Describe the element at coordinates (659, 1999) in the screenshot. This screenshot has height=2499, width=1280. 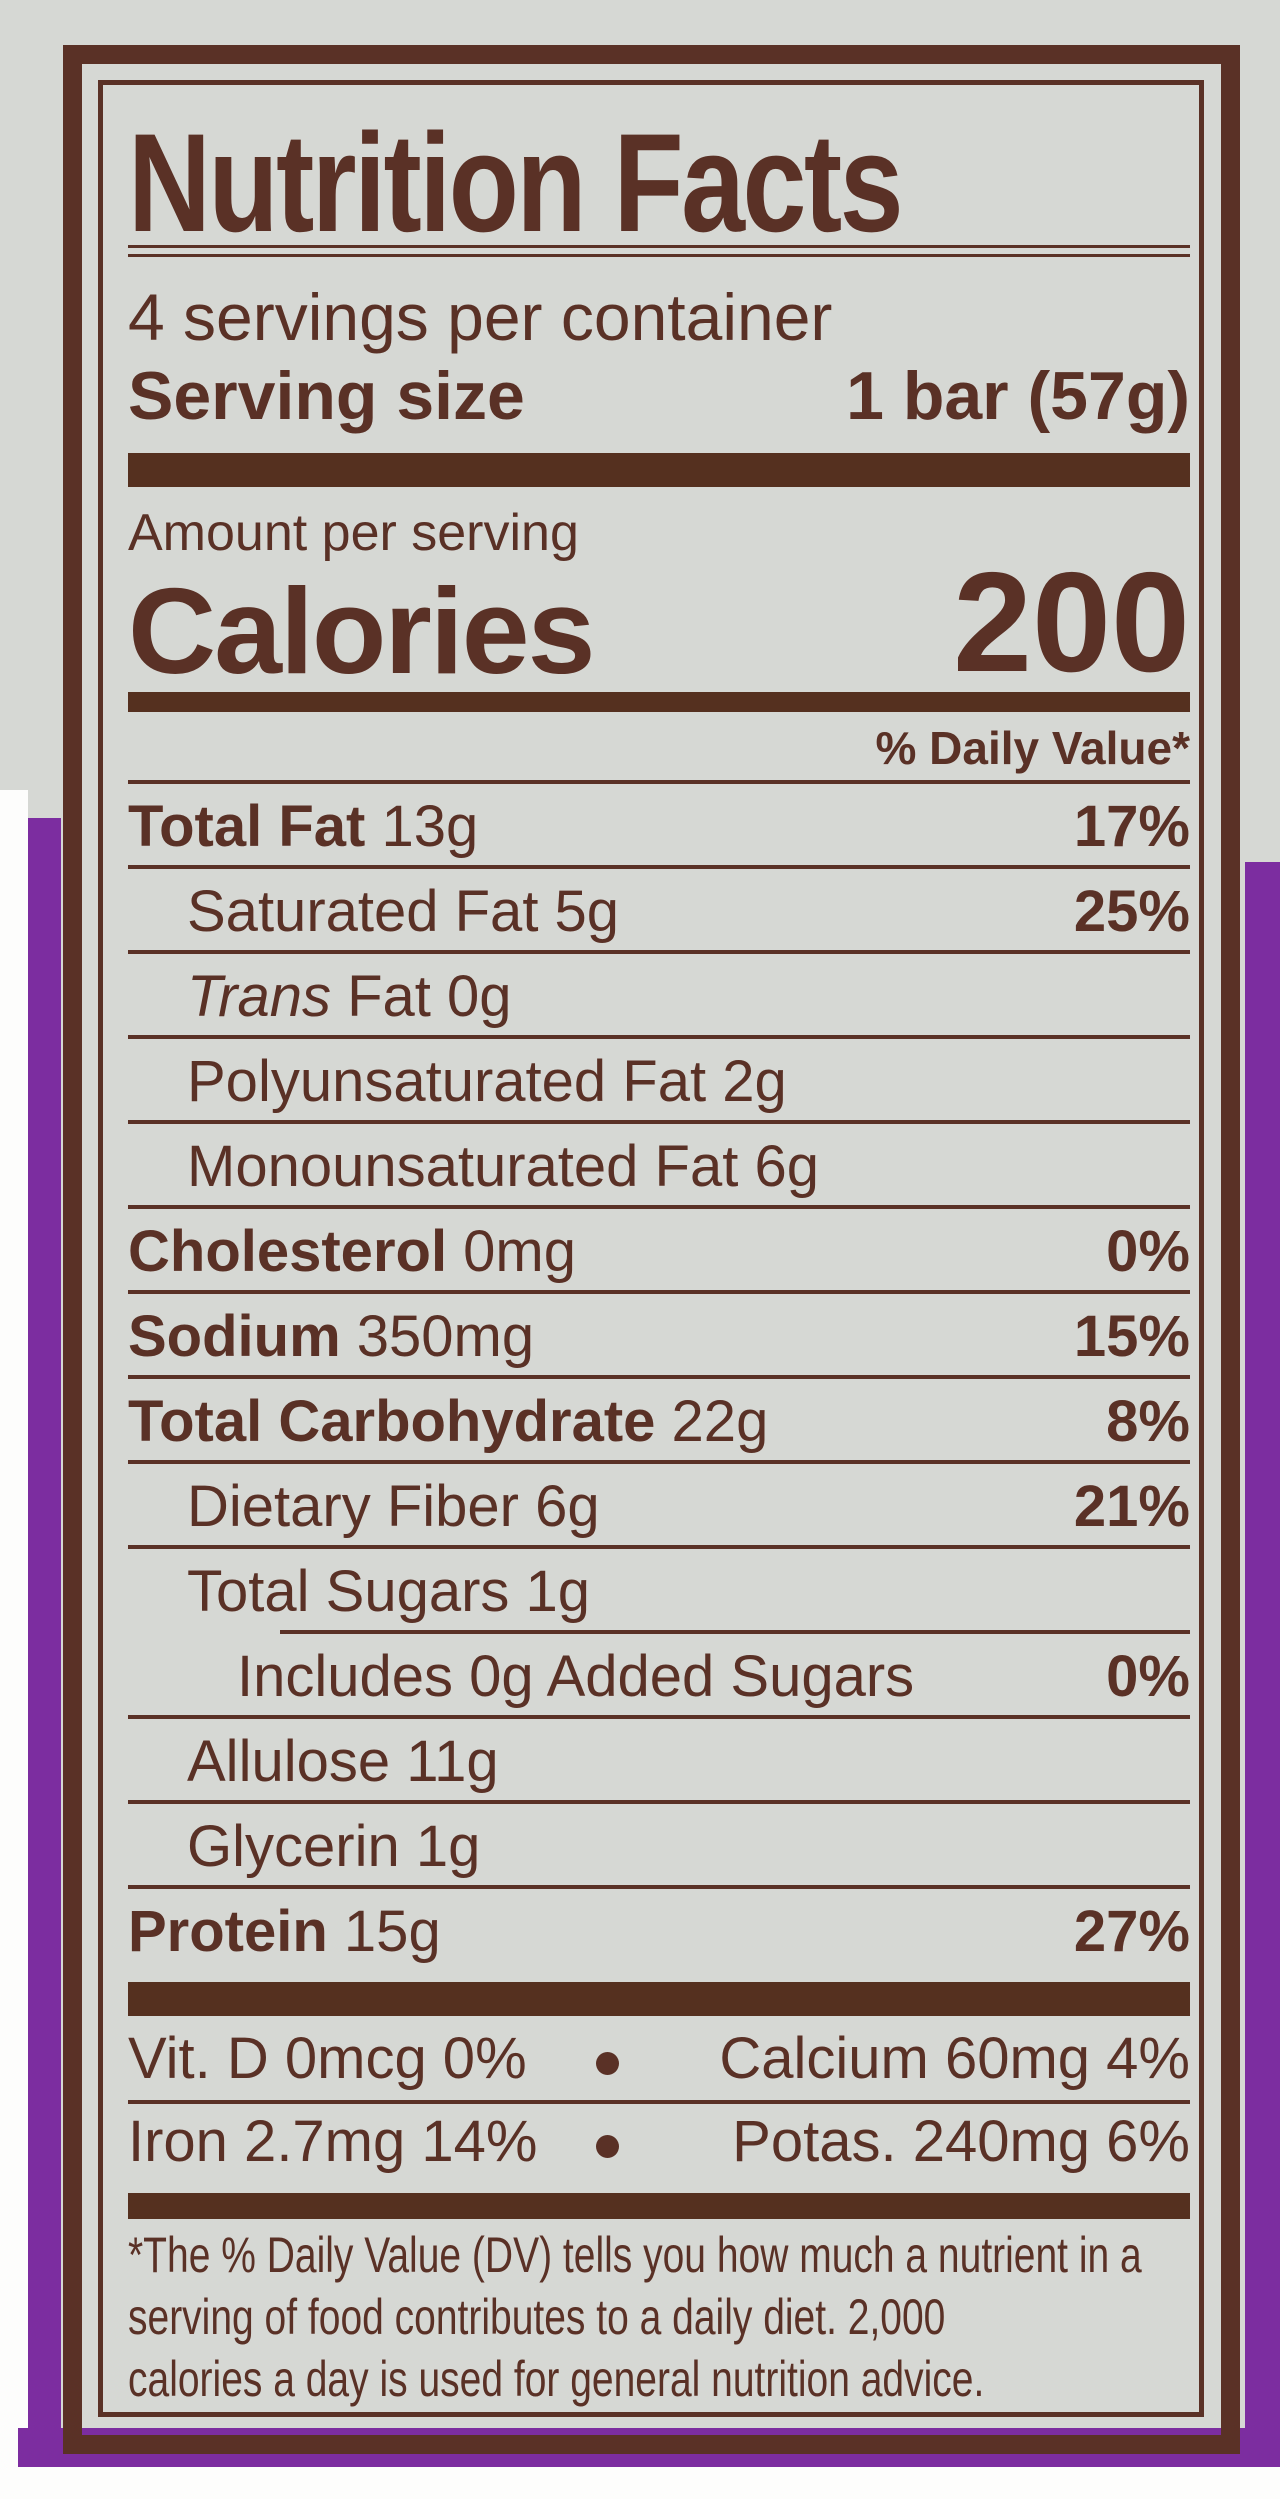
I see `thick-divider-protein` at that location.